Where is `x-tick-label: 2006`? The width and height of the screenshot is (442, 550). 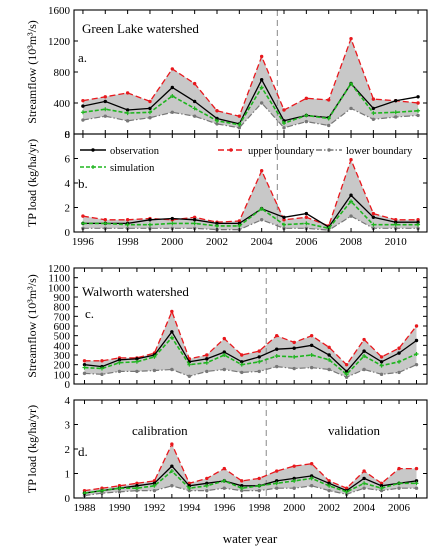
x-tick-label: 2006 is located at coordinates (399, 508).